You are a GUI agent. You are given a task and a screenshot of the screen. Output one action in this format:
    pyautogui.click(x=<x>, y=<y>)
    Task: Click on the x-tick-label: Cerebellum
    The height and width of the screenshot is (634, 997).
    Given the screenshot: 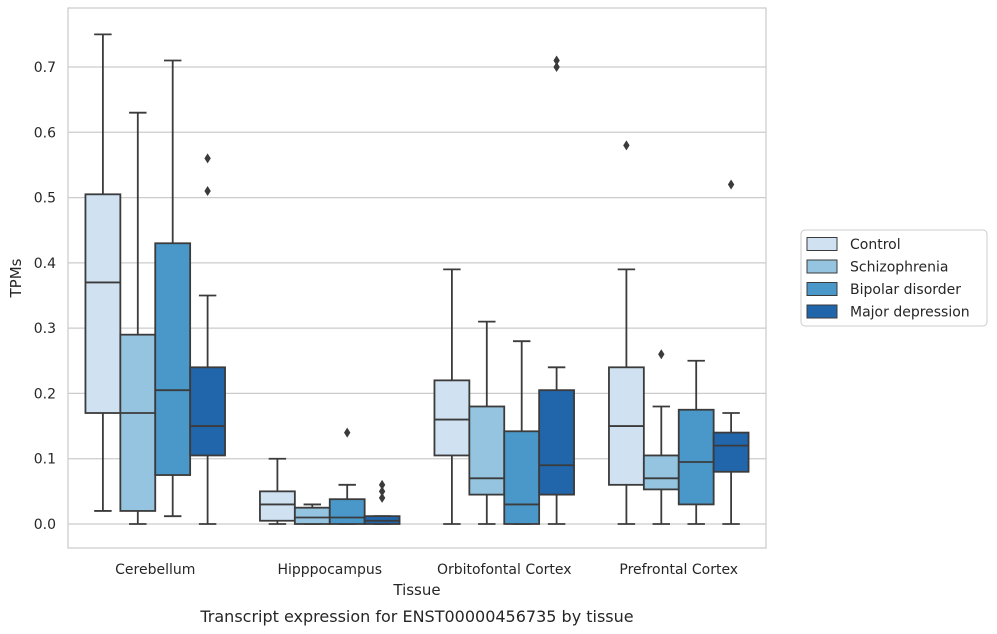 What is the action you would take?
    pyautogui.click(x=155, y=570)
    